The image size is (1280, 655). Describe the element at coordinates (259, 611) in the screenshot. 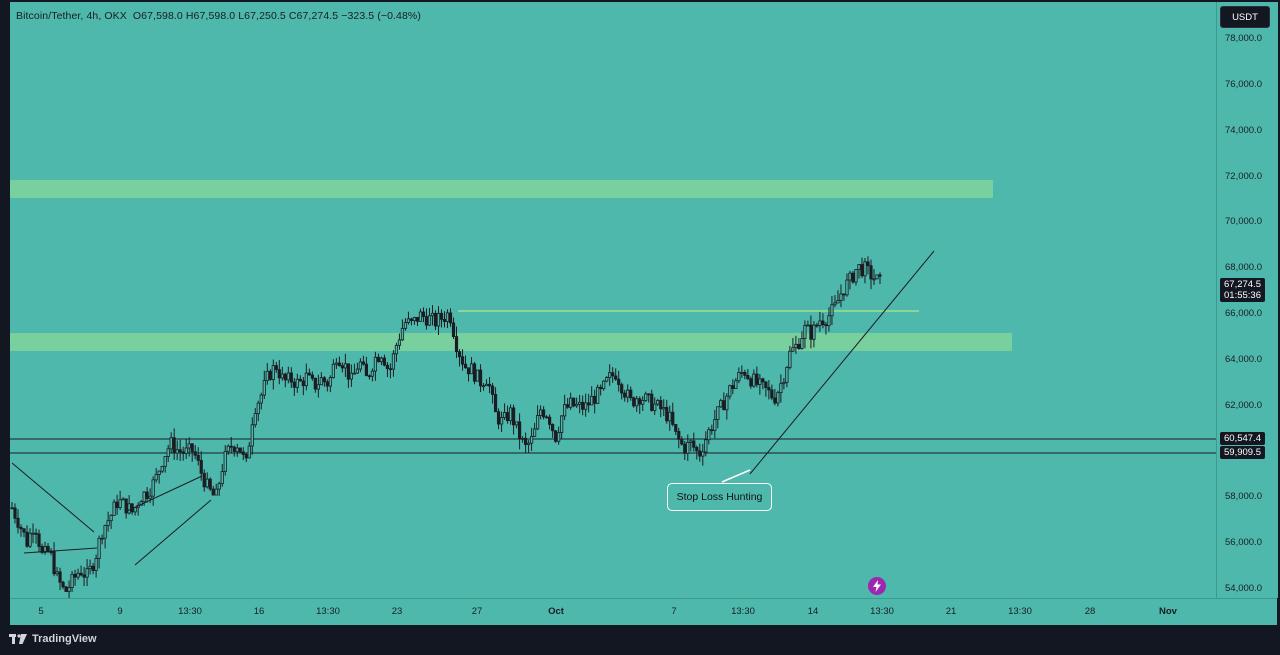

I see `time-tick-label: 16` at that location.